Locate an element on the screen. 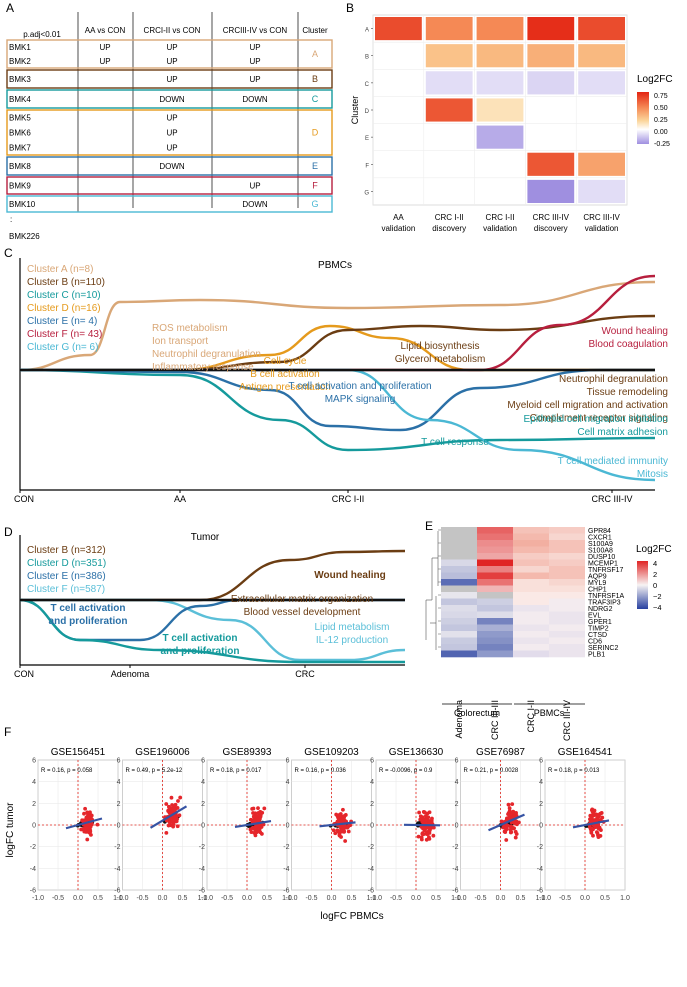  x-tick-label: 0.0 is located at coordinates (163, 898).